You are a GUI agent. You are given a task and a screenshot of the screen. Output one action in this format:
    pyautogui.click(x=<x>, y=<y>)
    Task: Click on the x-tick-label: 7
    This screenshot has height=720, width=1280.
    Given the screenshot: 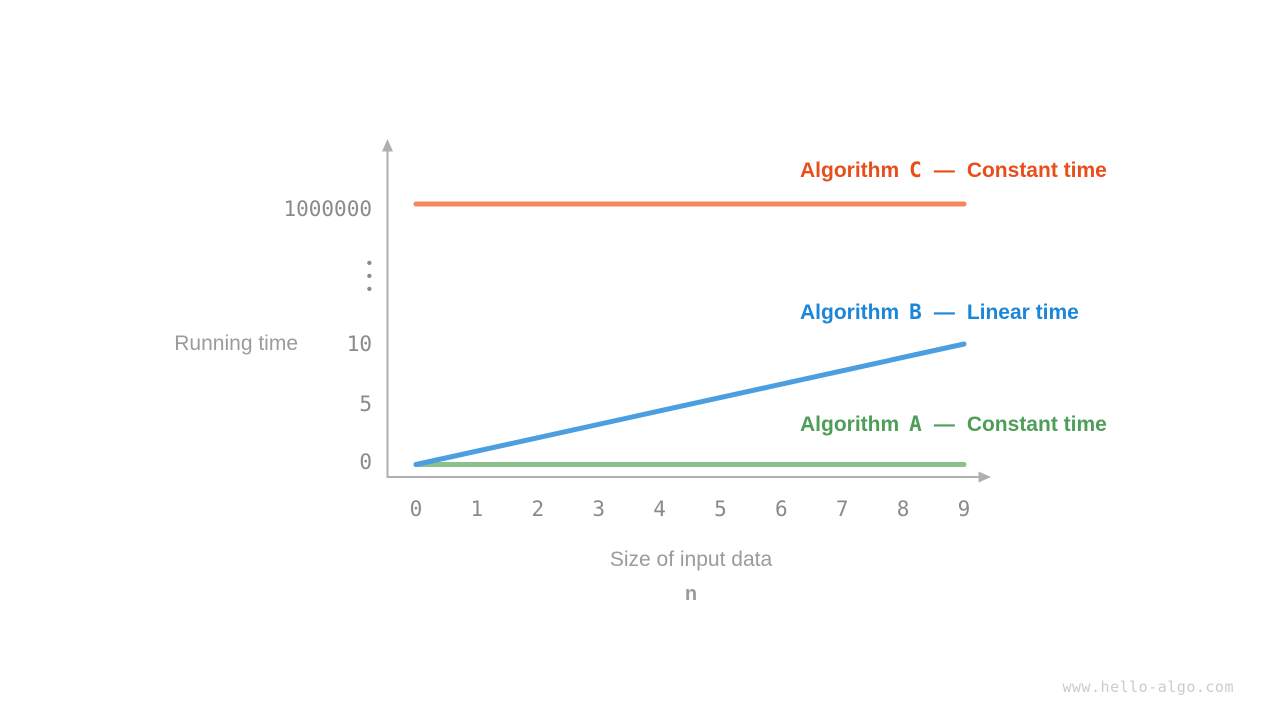 What is the action you would take?
    pyautogui.click(x=842, y=509)
    